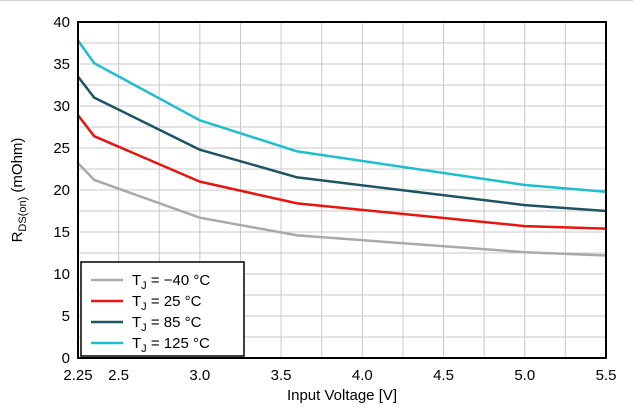 This screenshot has height=410, width=633. Describe the element at coordinates (342, 395) in the screenshot. I see `x-axis-label: Input Voltage [V]` at that location.